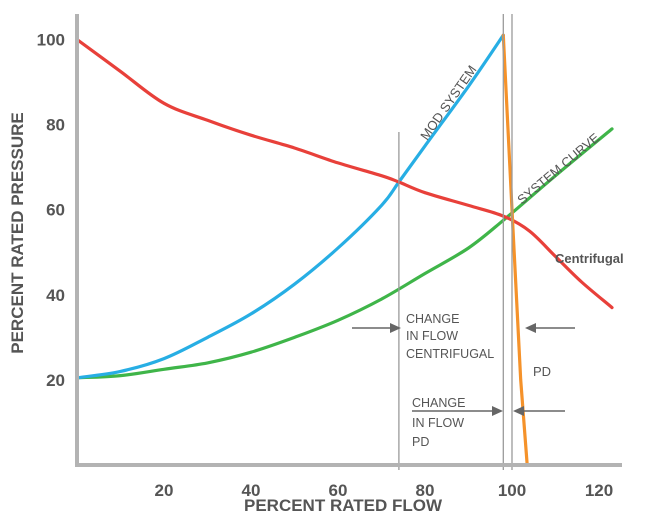 The width and height of the screenshot is (665, 523). I want to click on annotation-change-pd-line1: CHANGE, so click(438, 403).